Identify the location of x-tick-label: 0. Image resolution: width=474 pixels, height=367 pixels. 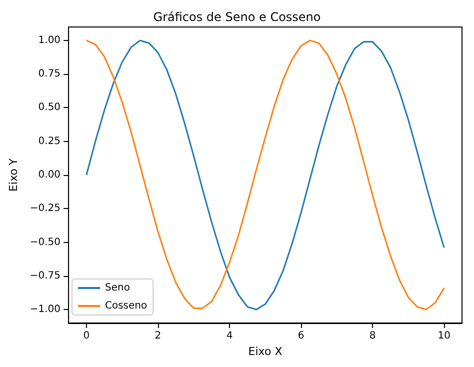
(86, 336).